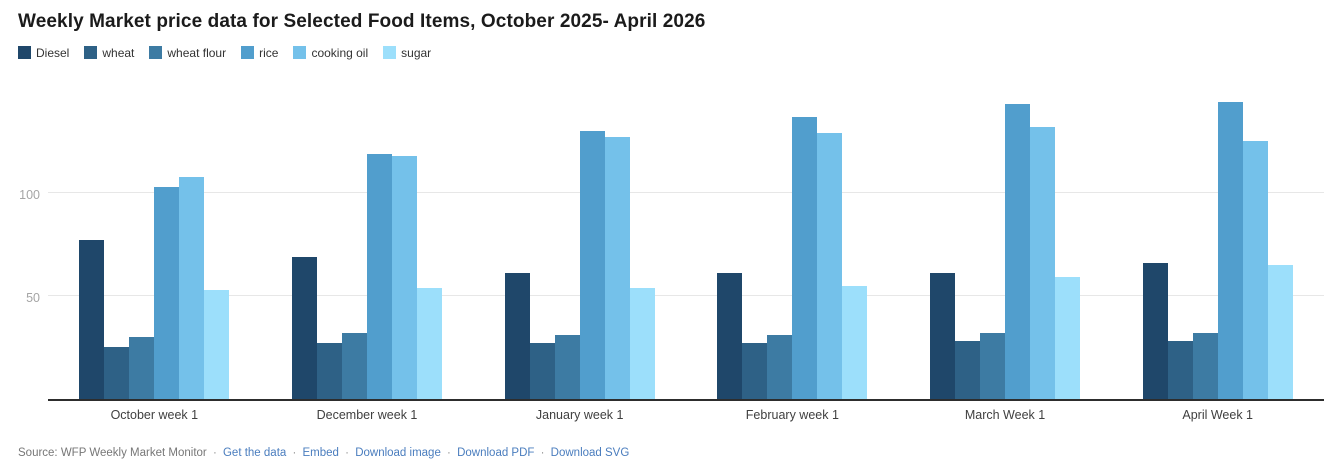 The image size is (1332, 468). What do you see at coordinates (320, 453) in the screenshot?
I see `embed-link: Embed` at bounding box center [320, 453].